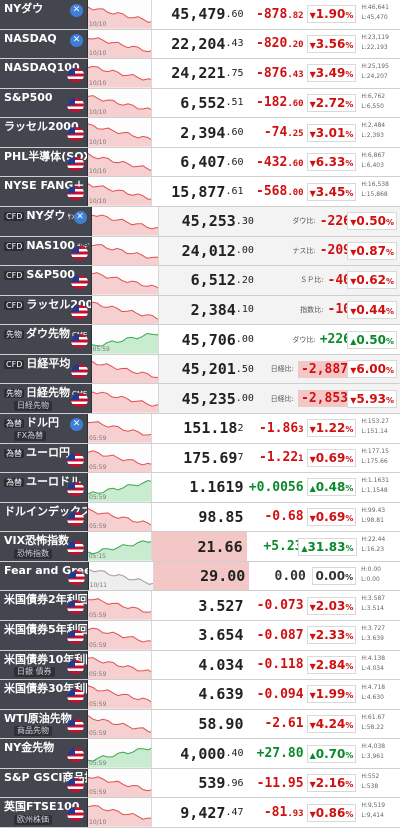 The width and height of the screenshot is (400, 828). I want to click on instrument-label: S&P500, so click(44, 103).